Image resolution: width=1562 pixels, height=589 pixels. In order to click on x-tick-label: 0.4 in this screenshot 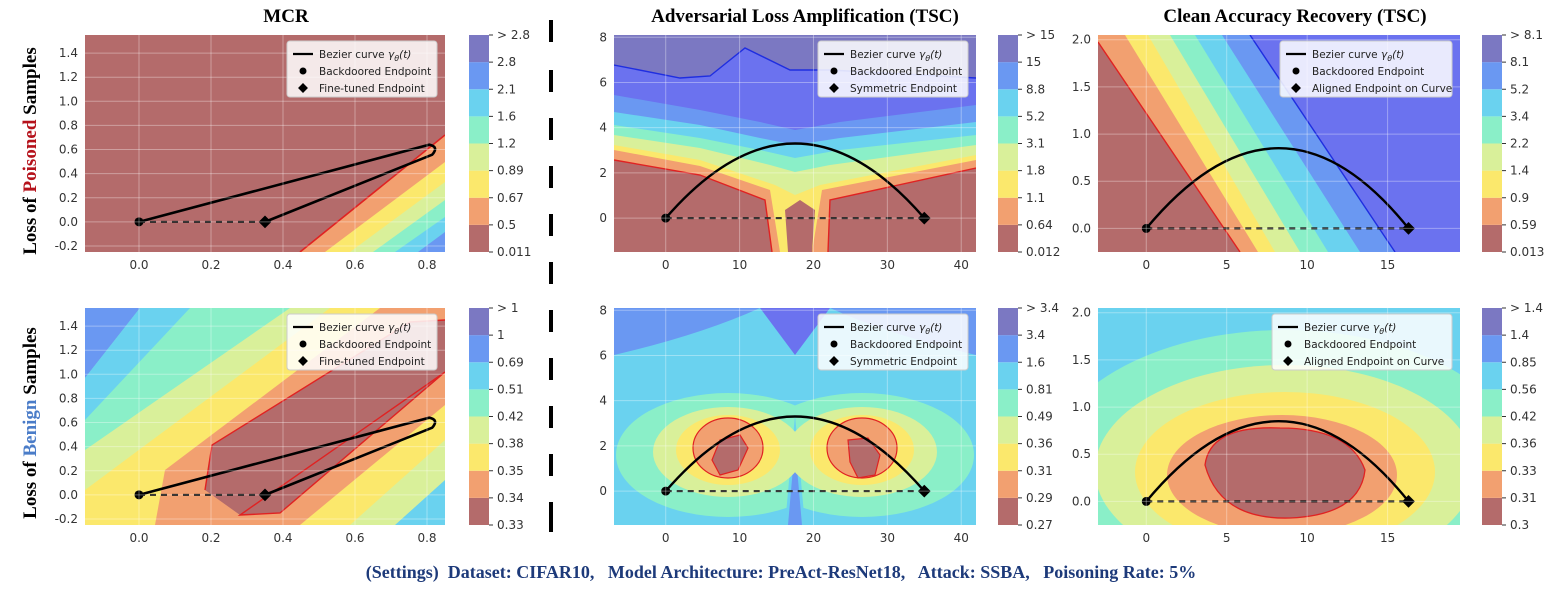, I will do `click(282, 265)`.